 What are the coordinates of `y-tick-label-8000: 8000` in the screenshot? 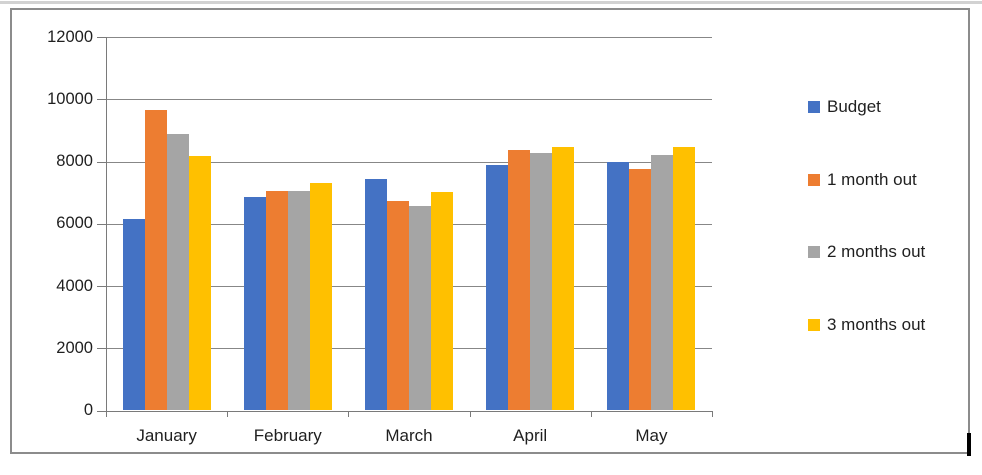 It's located at (74, 161).